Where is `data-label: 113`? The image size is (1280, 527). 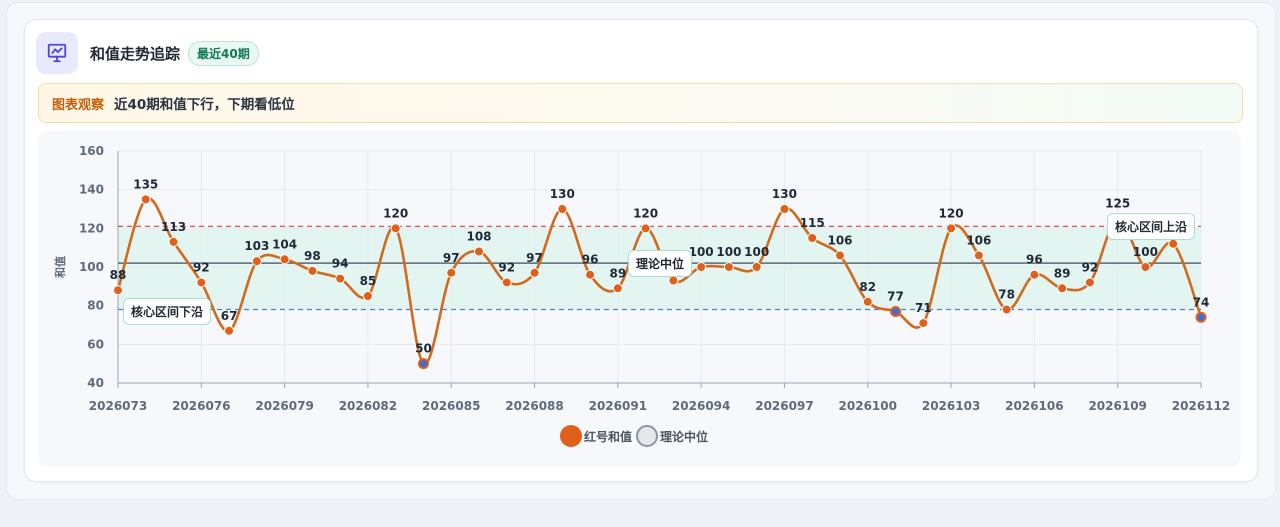
data-label: 113 is located at coordinates (173, 227).